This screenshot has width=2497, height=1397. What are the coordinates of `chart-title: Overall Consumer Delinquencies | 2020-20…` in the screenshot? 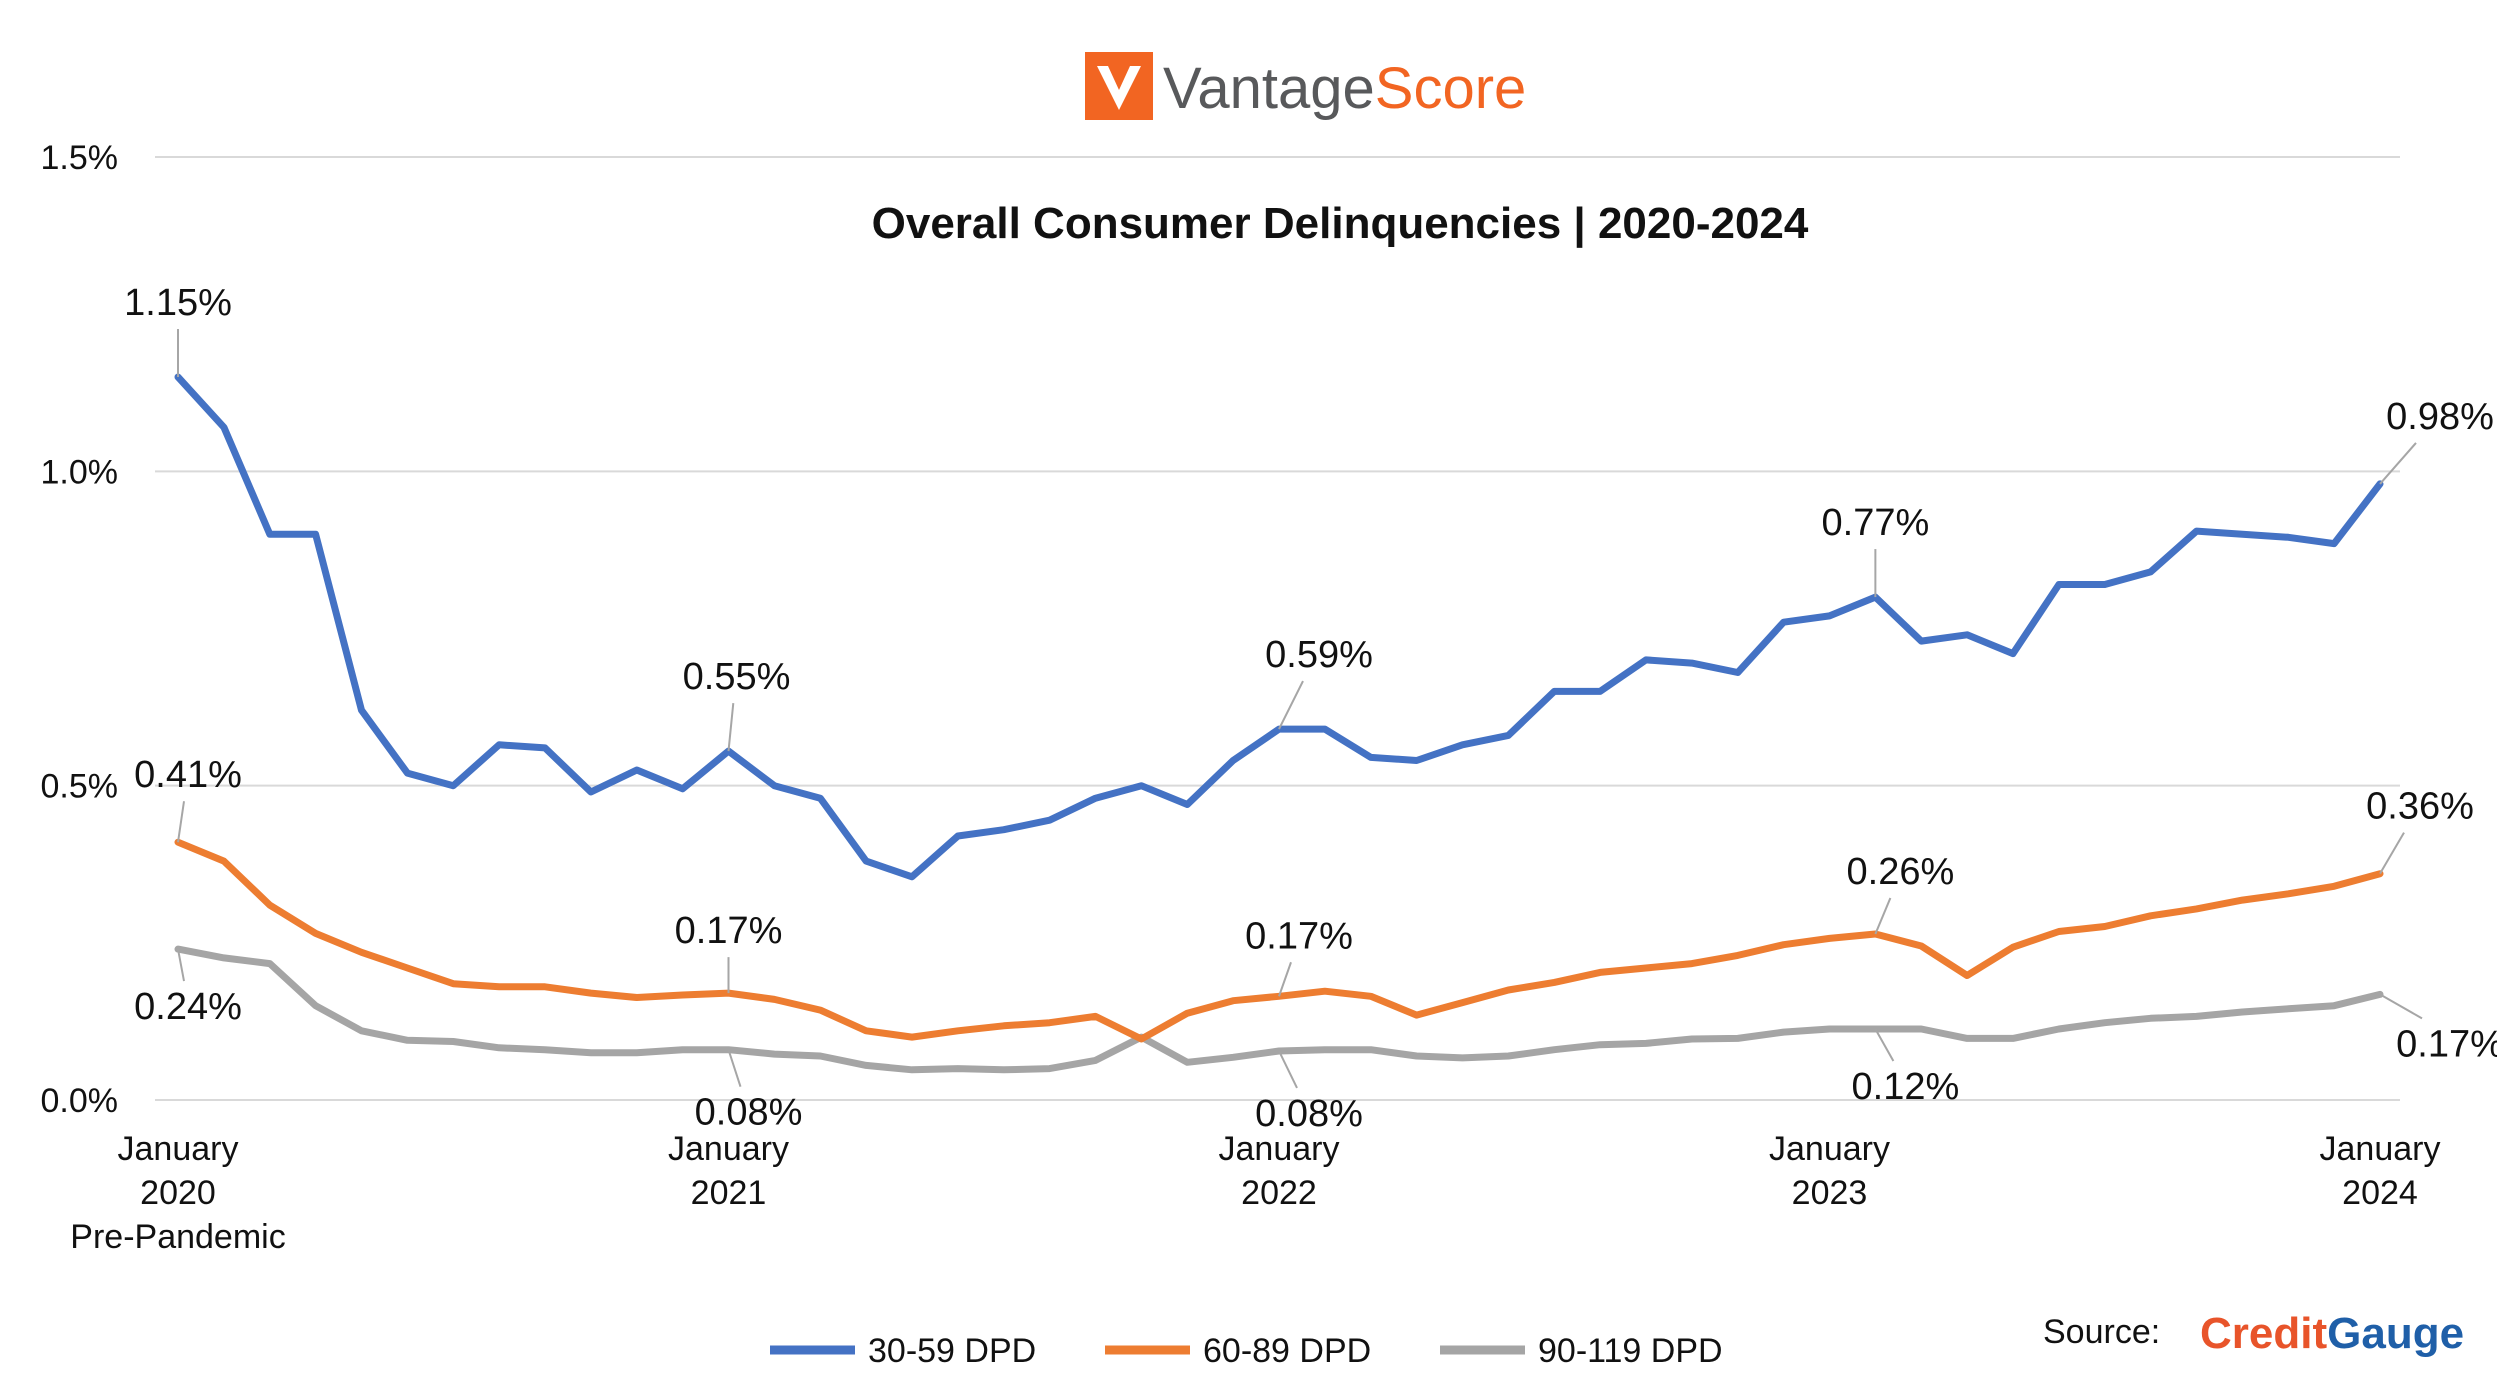 It's located at (1340, 224).